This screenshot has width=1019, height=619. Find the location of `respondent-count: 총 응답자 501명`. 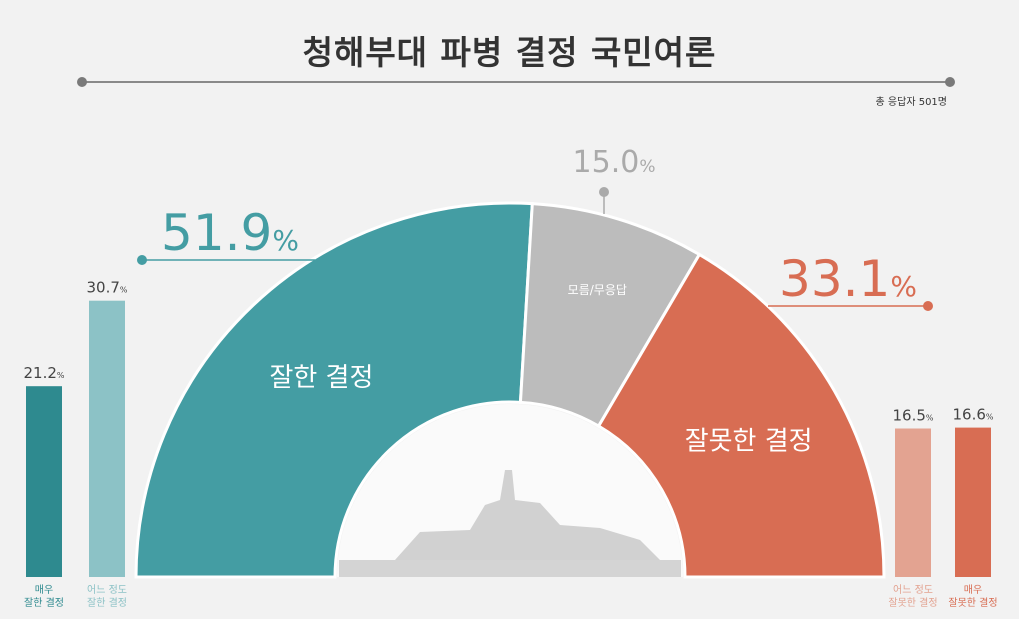

respondent-count: 총 응답자 501명 is located at coordinates (911, 102).